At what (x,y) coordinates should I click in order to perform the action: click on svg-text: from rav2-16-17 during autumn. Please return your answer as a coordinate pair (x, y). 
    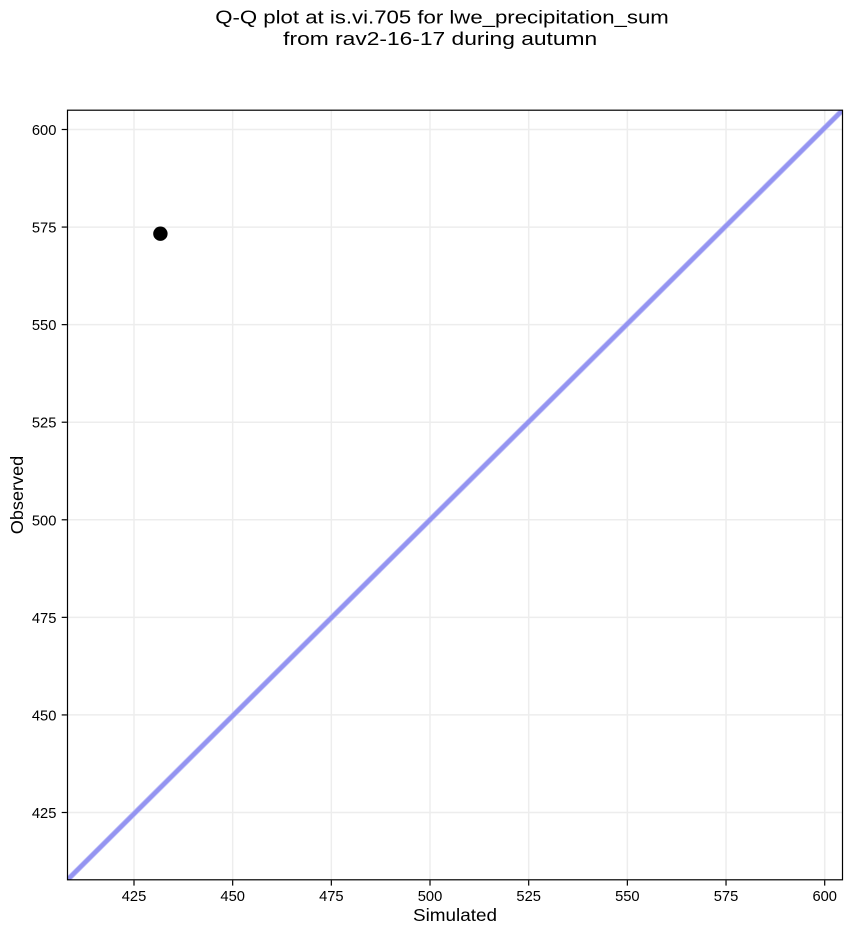
    Looking at the image, I should click on (440, 38).